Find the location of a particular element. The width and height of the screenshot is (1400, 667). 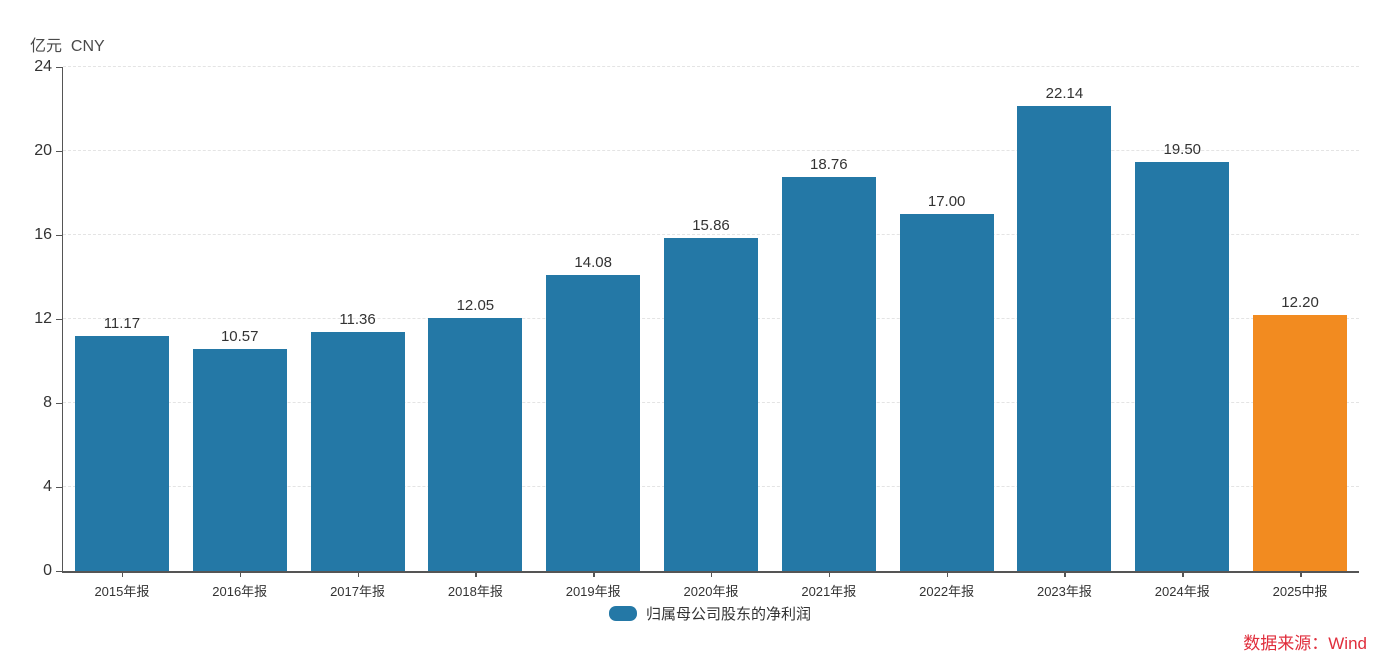

bar-group-2021年报: 18.76 2021年报 is located at coordinates (829, 333).